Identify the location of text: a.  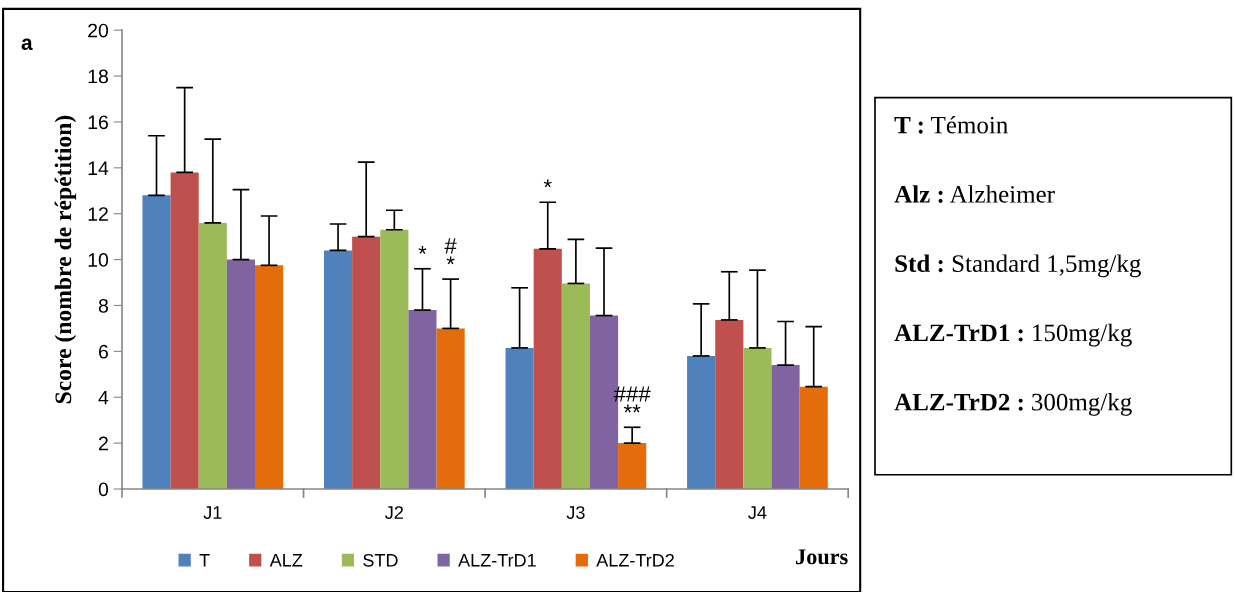
(27, 44).